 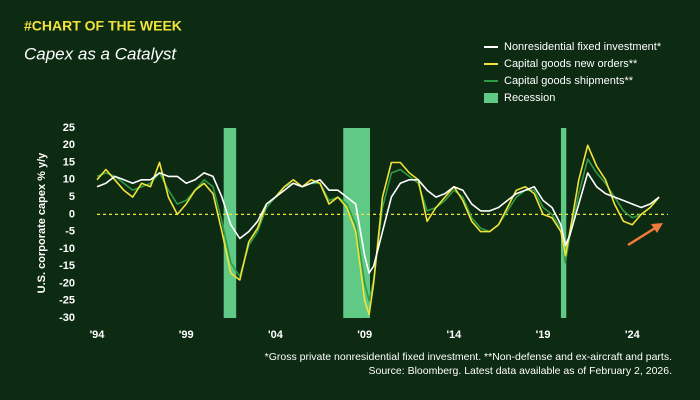 I want to click on x-tick-label: '19, so click(x=543, y=335).